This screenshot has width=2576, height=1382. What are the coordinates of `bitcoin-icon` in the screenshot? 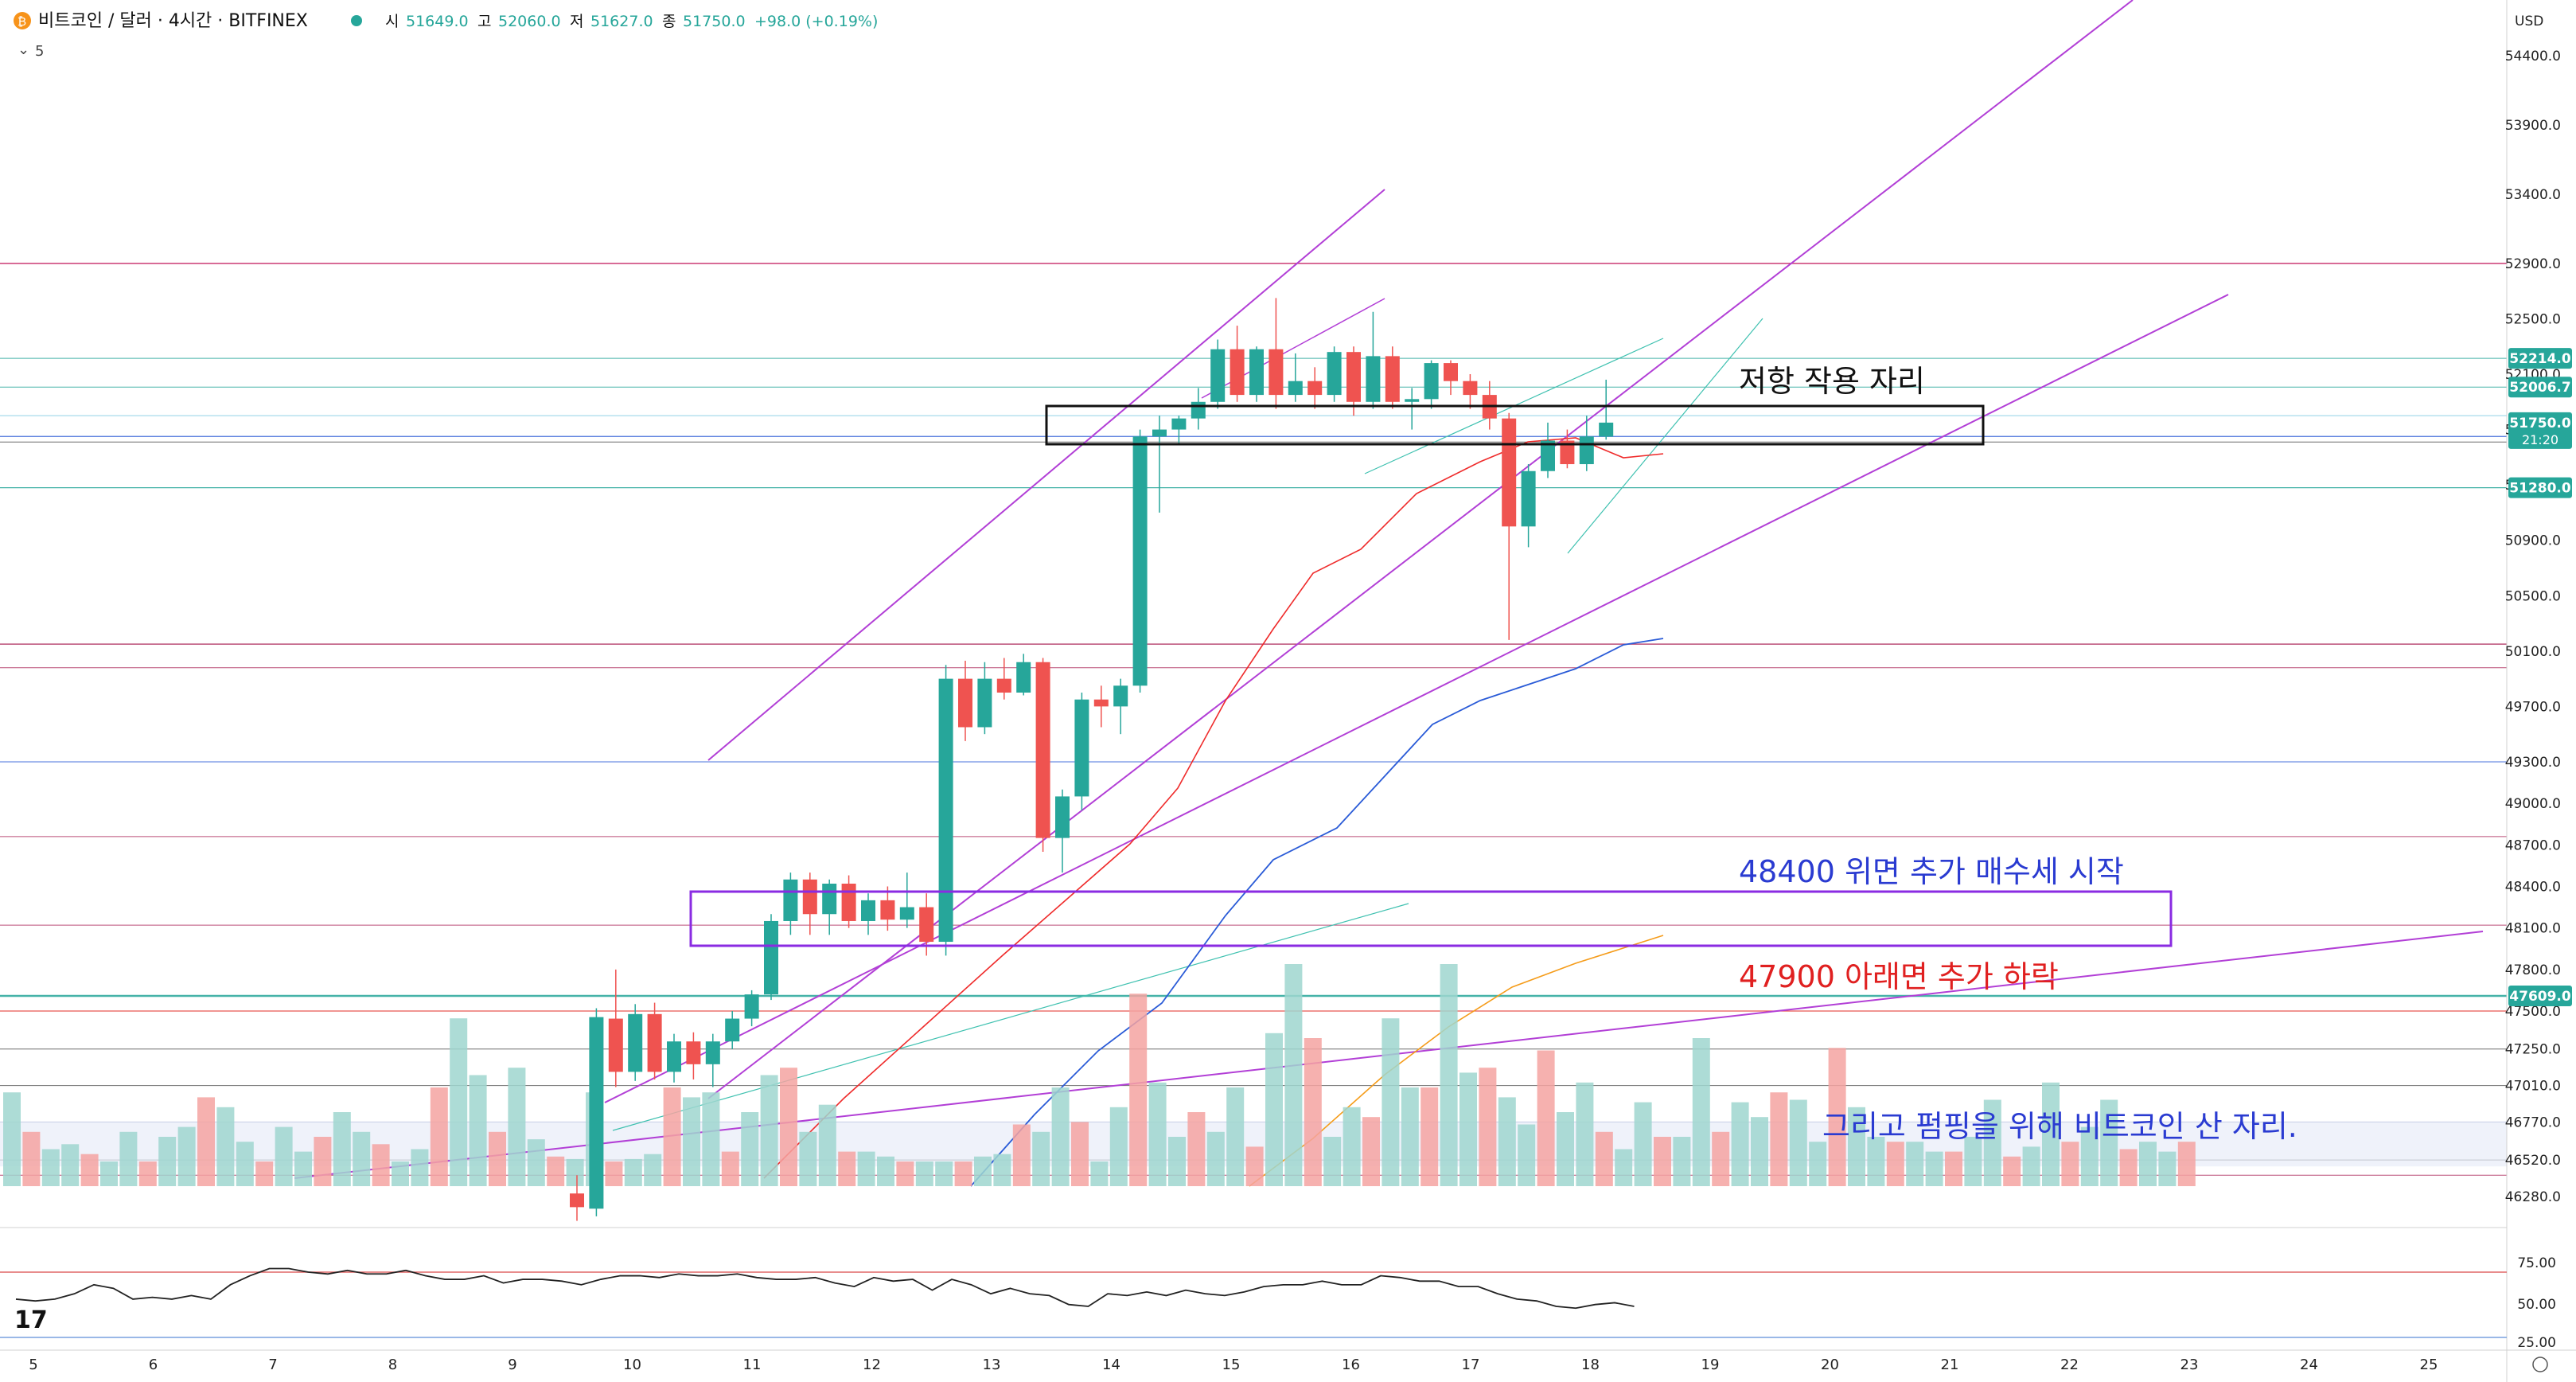 It's located at (22, 20).